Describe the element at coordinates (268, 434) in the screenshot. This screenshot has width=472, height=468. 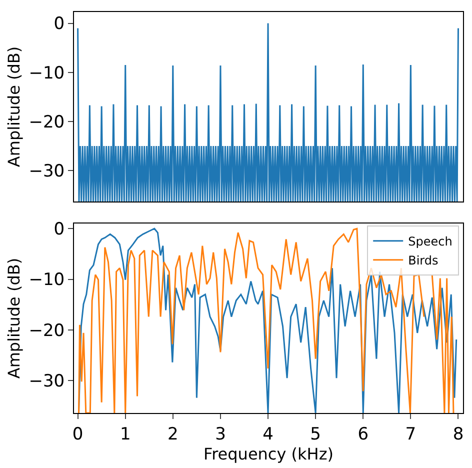
I see `x-tick-label: 4` at that location.